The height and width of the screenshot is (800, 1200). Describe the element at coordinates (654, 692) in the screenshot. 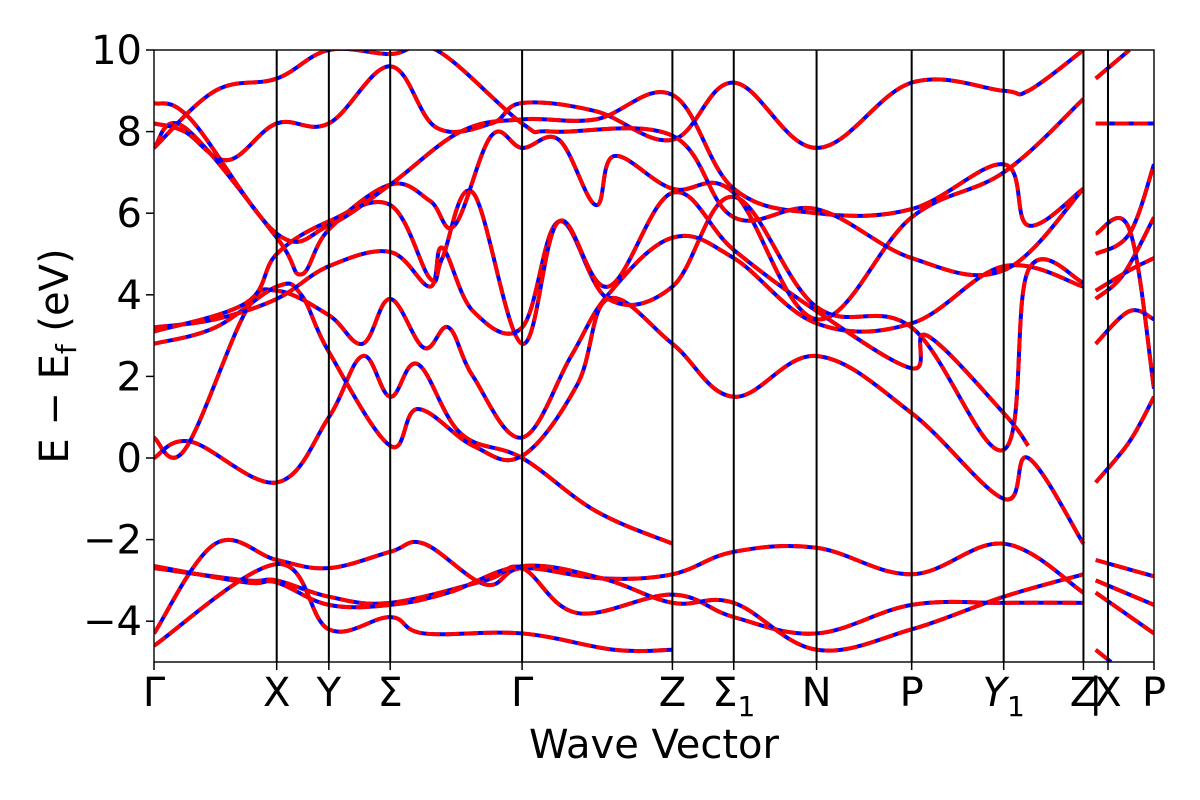

I see `x-axis-ticks: Γ X Y Σ Γ Z Σ1 N P Y1 Z|X P` at that location.